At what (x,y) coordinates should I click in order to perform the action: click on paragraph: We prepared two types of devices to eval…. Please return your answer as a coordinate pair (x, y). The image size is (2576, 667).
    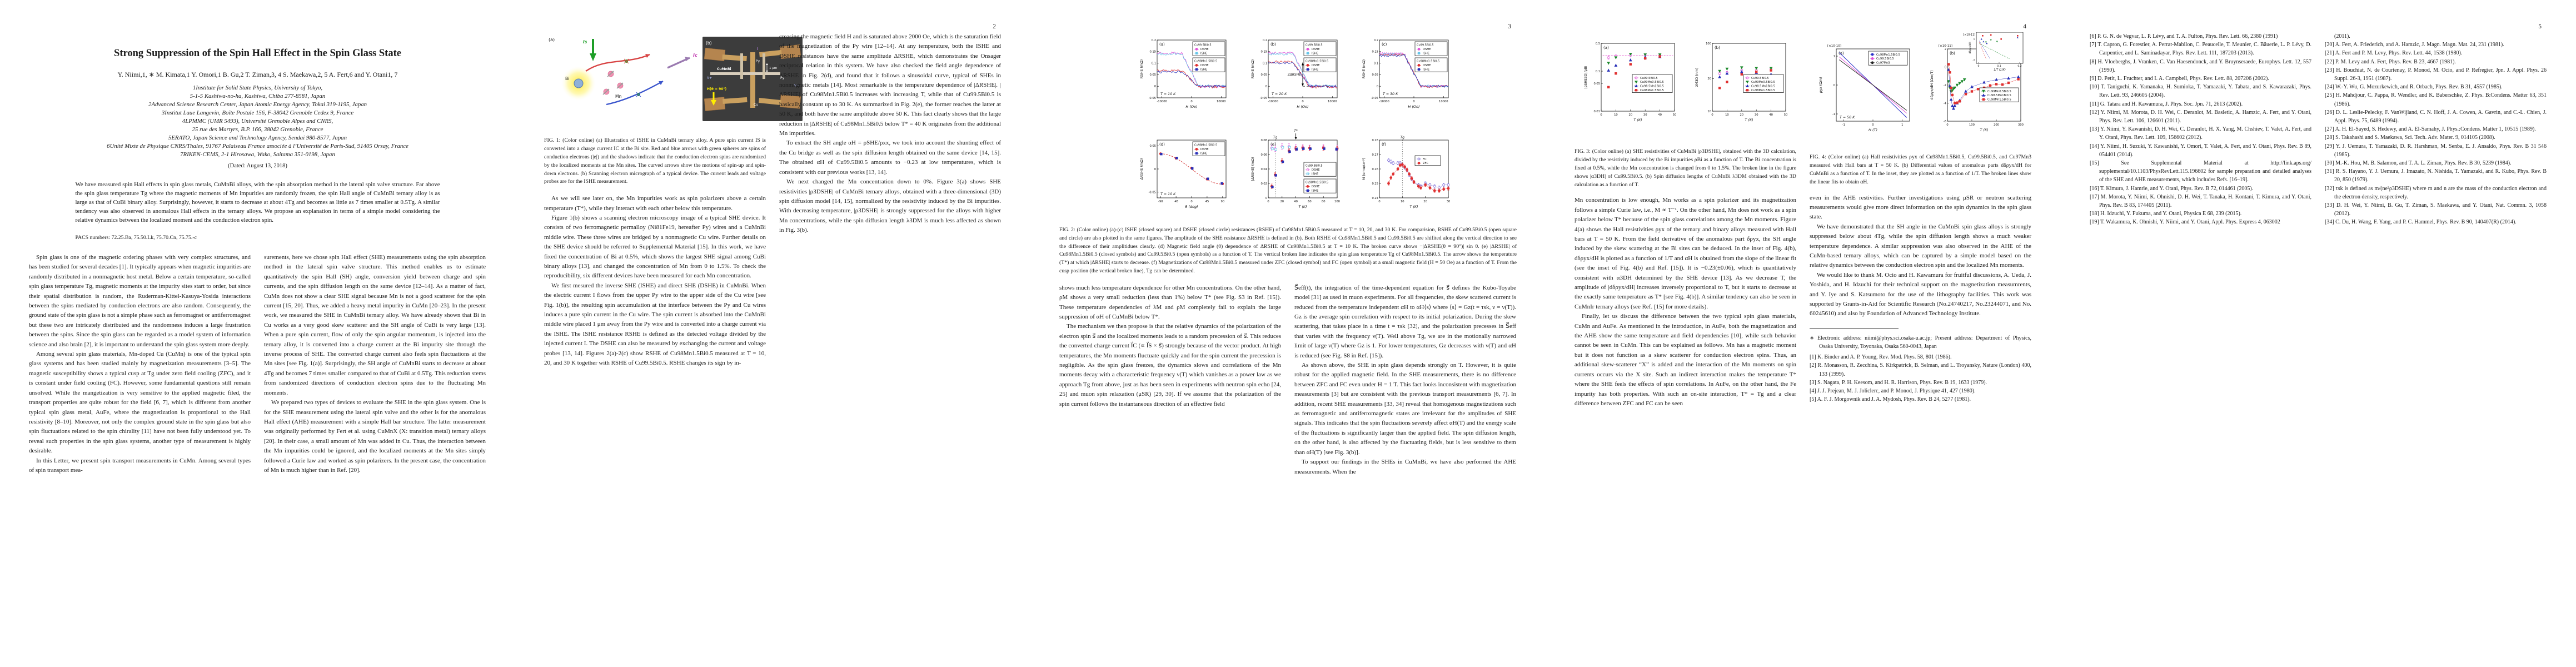
    Looking at the image, I should click on (375, 436).